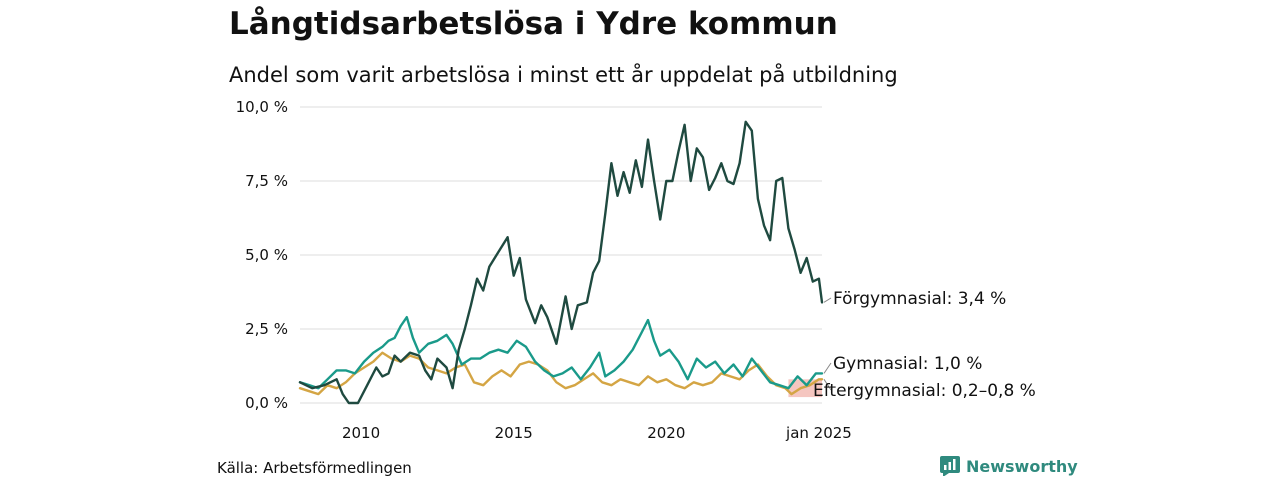 Image resolution: width=1280 pixels, height=480 pixels. Describe the element at coordinates (314, 468) in the screenshot. I see `source-note: Källa: Arbetsförmedlingen` at that location.